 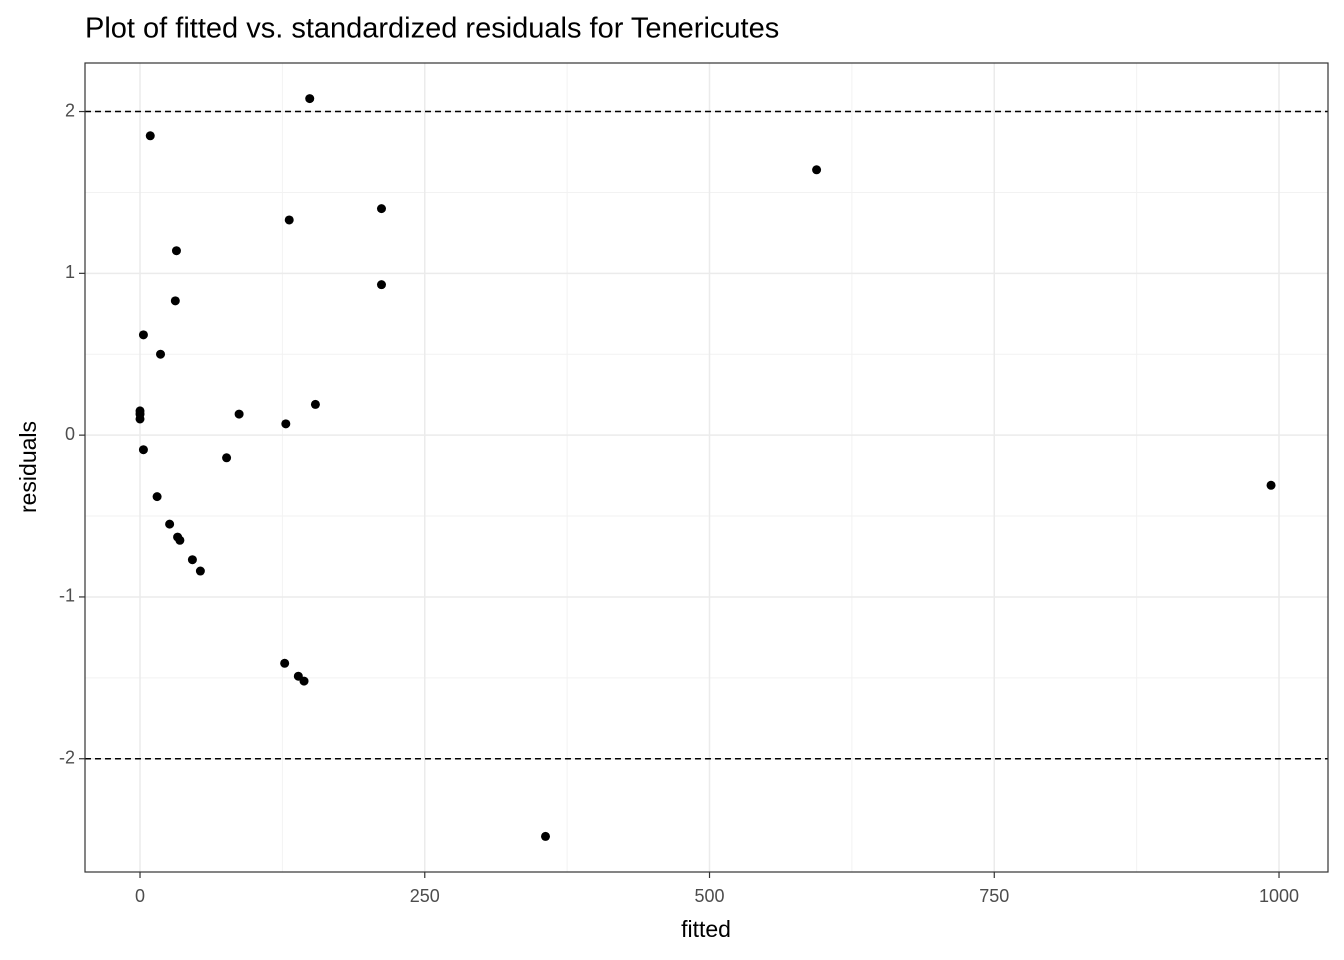 What do you see at coordinates (70, 272) in the screenshot?
I see `y-tick-label: 1` at bounding box center [70, 272].